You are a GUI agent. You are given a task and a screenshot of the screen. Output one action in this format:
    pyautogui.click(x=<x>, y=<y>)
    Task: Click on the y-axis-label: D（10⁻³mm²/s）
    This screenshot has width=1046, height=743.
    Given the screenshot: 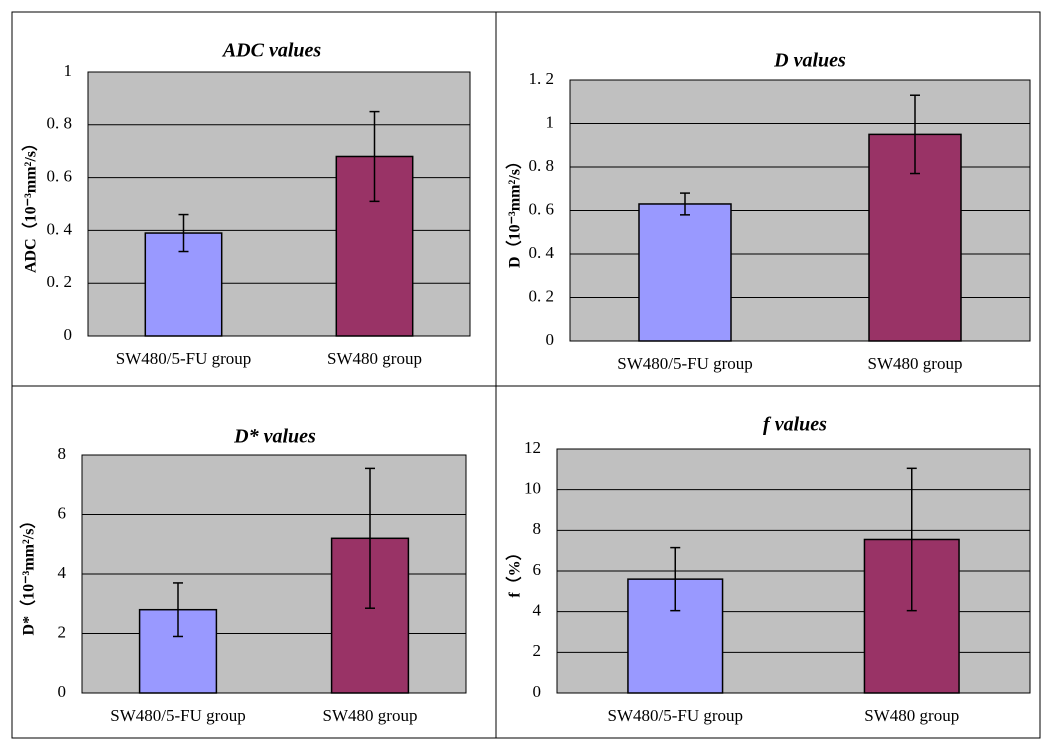 What is the action you would take?
    pyautogui.click(x=515, y=210)
    